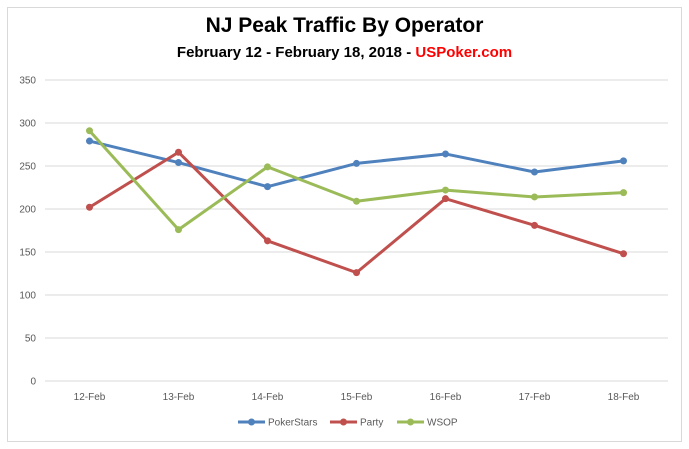 This screenshot has height=449, width=689. I want to click on x-tick-label: 14-Feb, so click(268, 397).